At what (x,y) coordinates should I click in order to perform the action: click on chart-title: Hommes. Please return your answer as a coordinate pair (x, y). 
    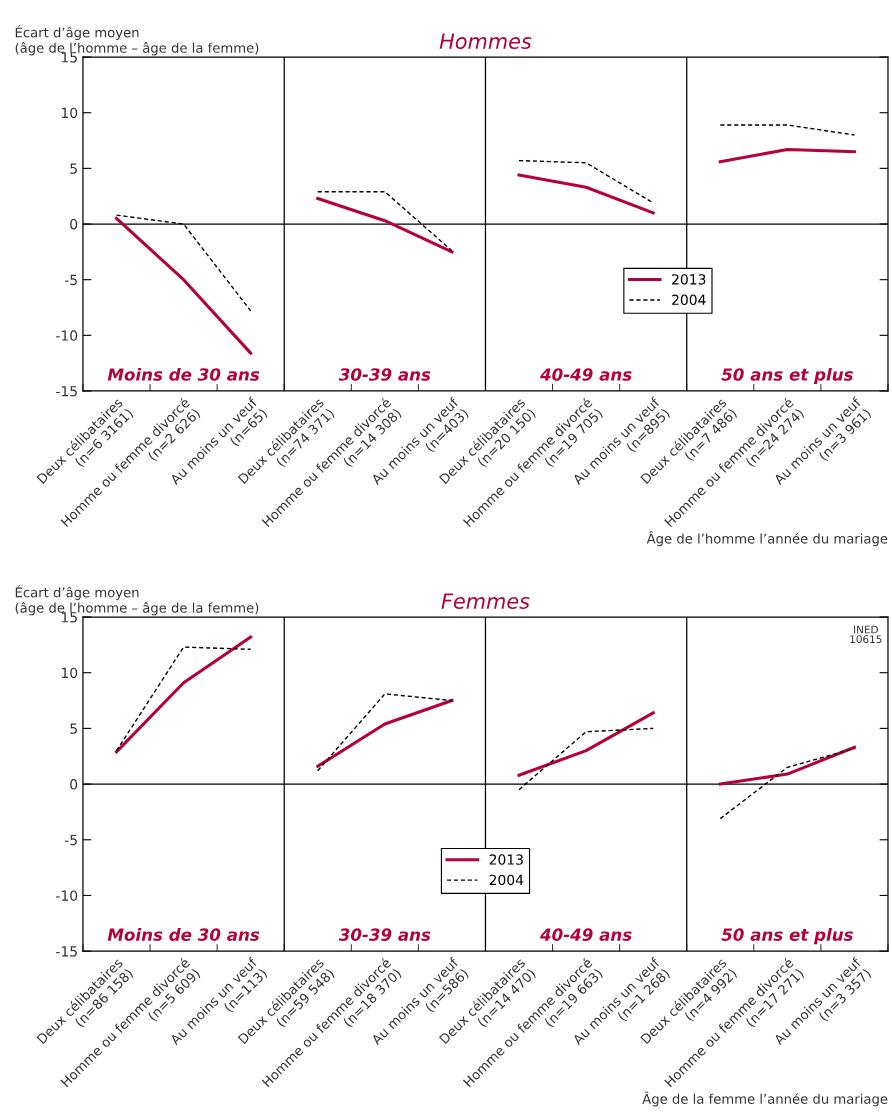
    Looking at the image, I should click on (485, 41).